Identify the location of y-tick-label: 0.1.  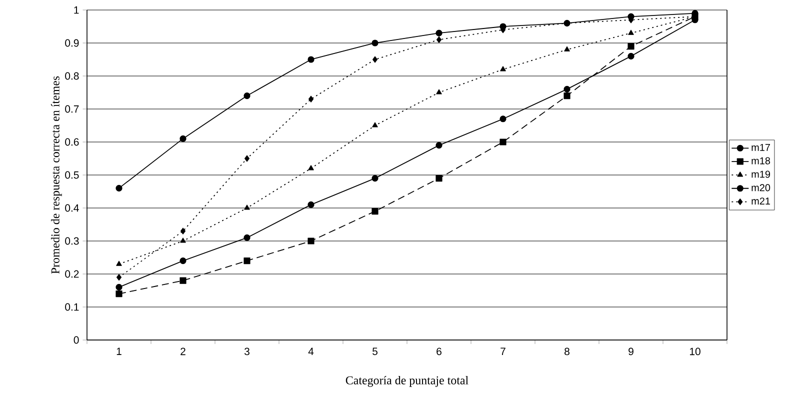
(72, 307).